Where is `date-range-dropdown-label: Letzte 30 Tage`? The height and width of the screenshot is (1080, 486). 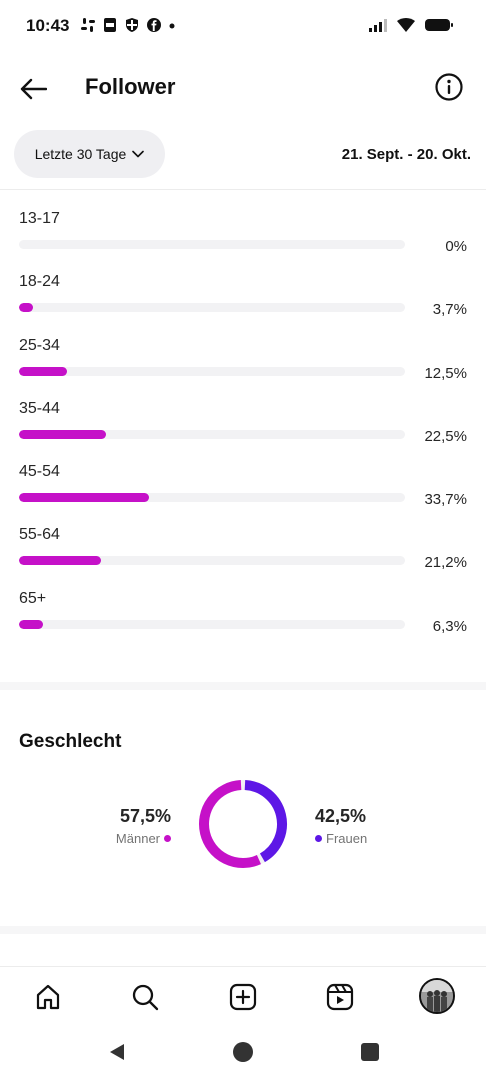 date-range-dropdown-label: Letzte 30 Tage is located at coordinates (80, 154).